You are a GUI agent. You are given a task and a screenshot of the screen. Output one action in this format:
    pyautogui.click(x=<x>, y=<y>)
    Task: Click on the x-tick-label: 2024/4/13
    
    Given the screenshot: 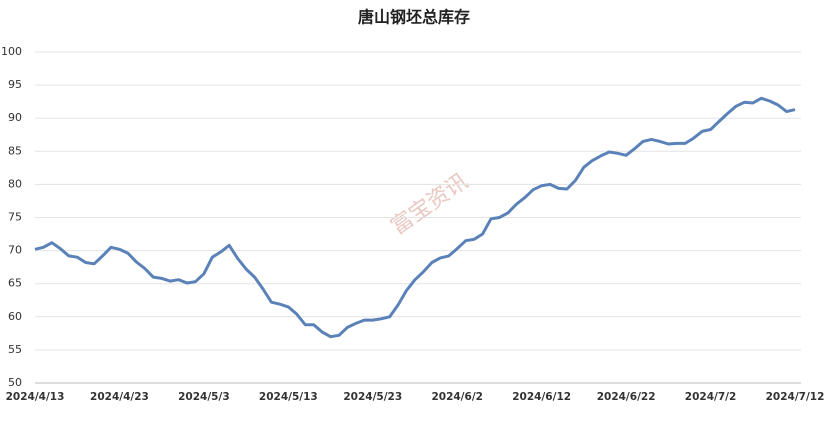 What is the action you would take?
    pyautogui.click(x=35, y=397)
    